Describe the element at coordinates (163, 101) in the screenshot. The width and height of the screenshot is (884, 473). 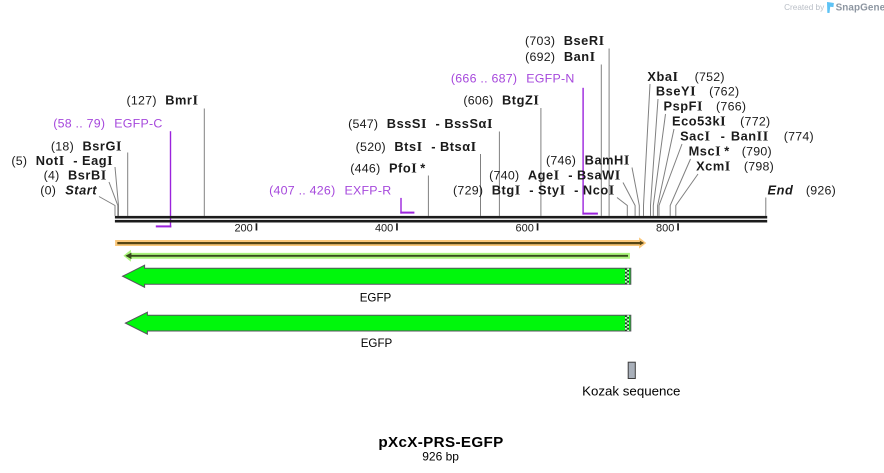
I see `svg-text:(127)BmrI: (127) BmrI` at that location.